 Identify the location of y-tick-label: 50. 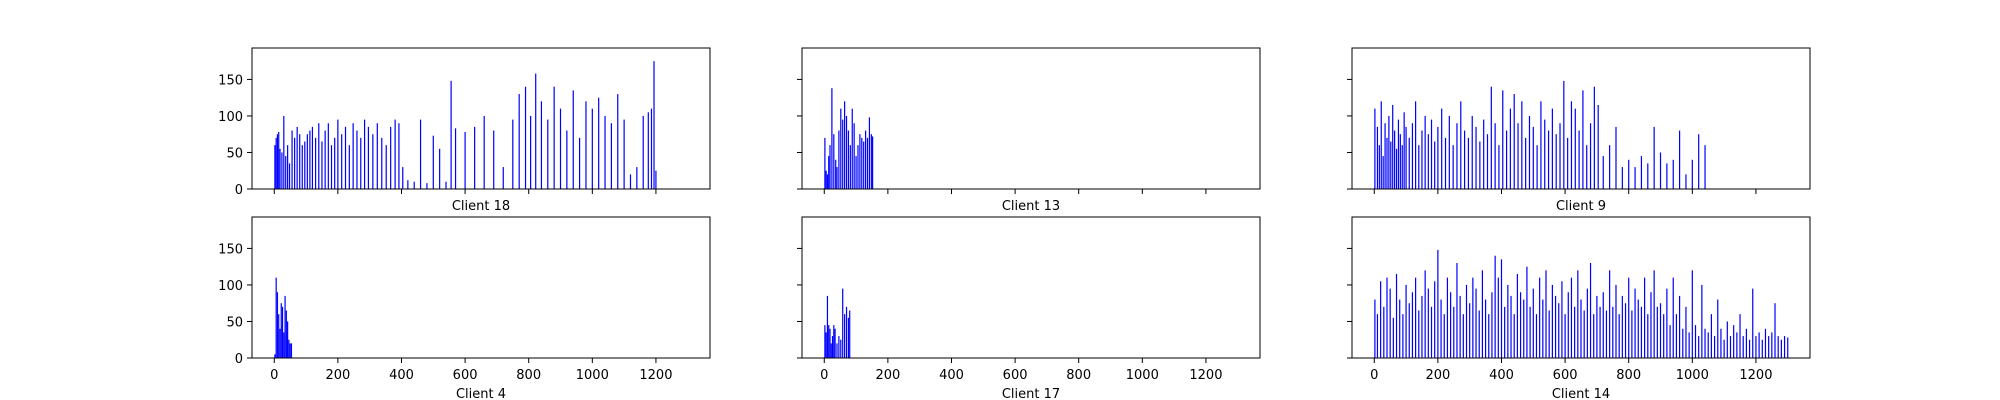
(234, 322).